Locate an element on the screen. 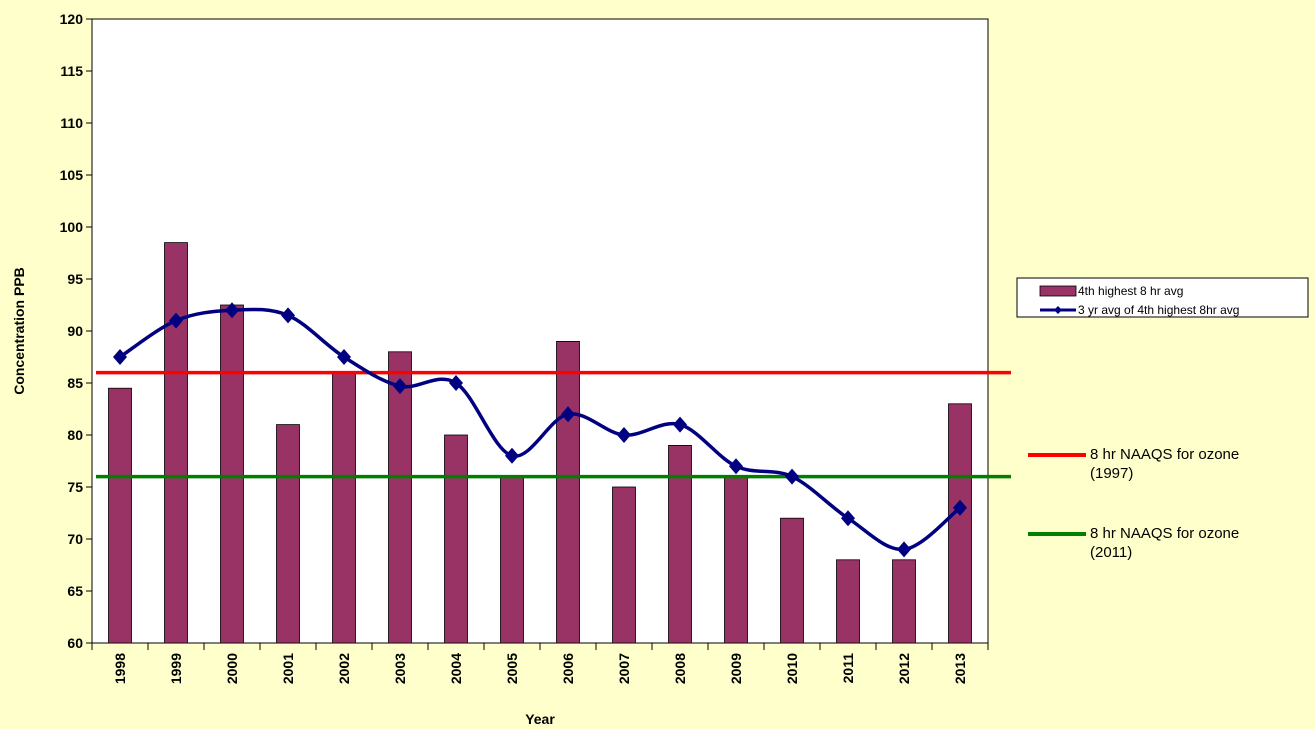 This screenshot has width=1315, height=729. x-tick-label: 2003 is located at coordinates (400, 668).